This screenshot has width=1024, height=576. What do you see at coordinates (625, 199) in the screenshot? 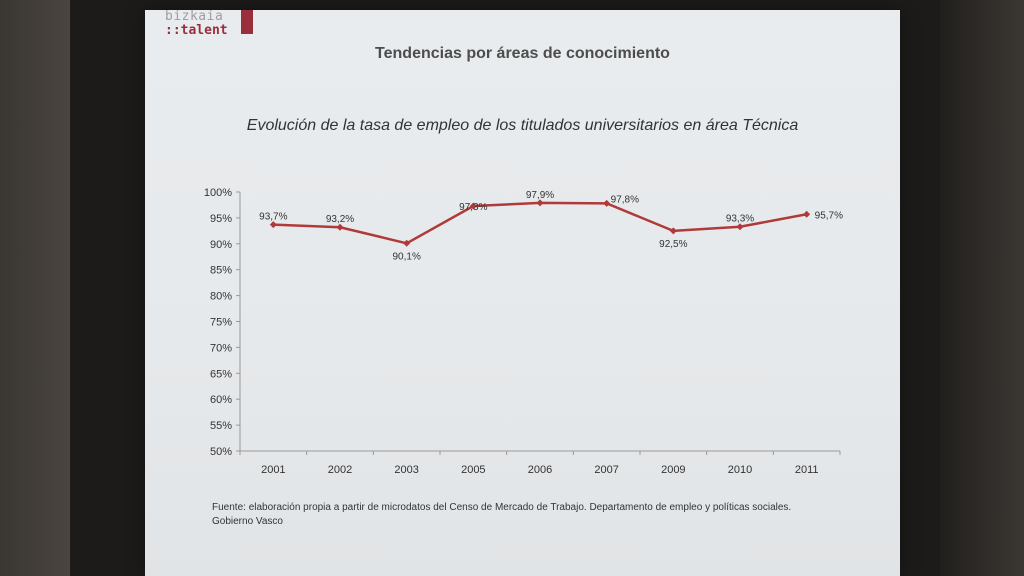
I see `data-label: 97,8%` at bounding box center [625, 199].